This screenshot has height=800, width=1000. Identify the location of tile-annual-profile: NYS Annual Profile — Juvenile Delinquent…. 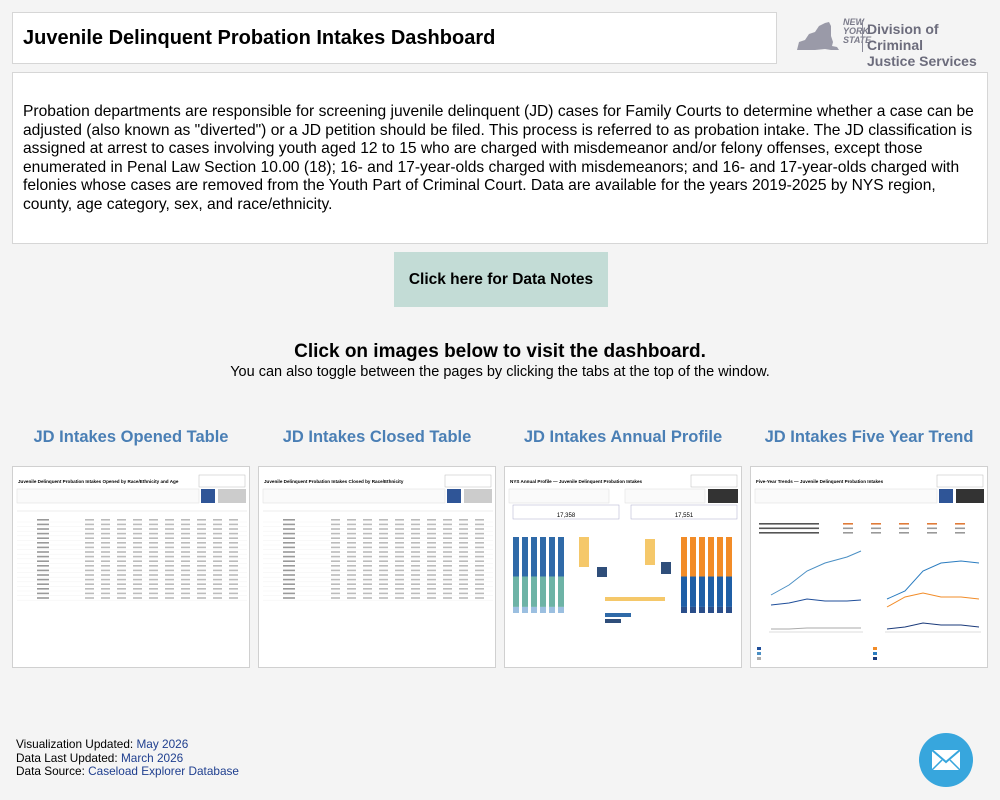
(623, 567).